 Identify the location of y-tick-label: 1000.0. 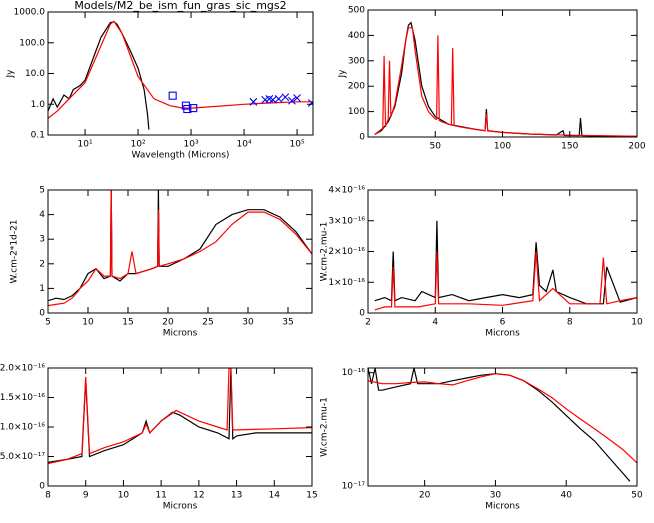
(30, 13).